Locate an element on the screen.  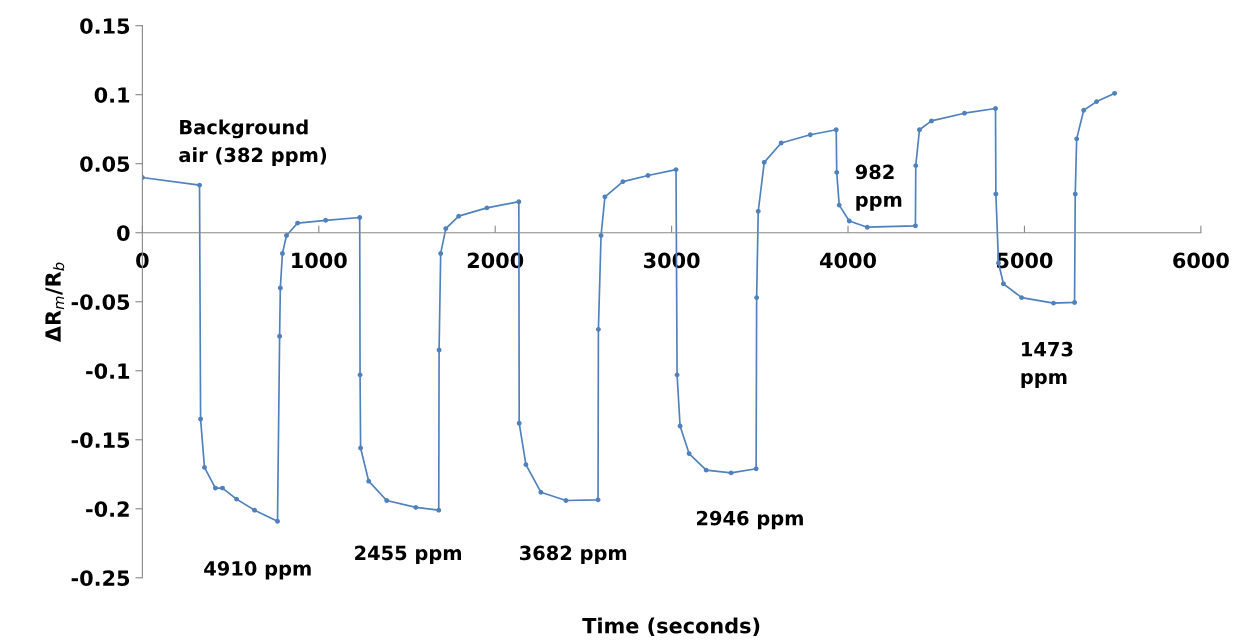
x-tick-label: 4000 is located at coordinates (848, 260).